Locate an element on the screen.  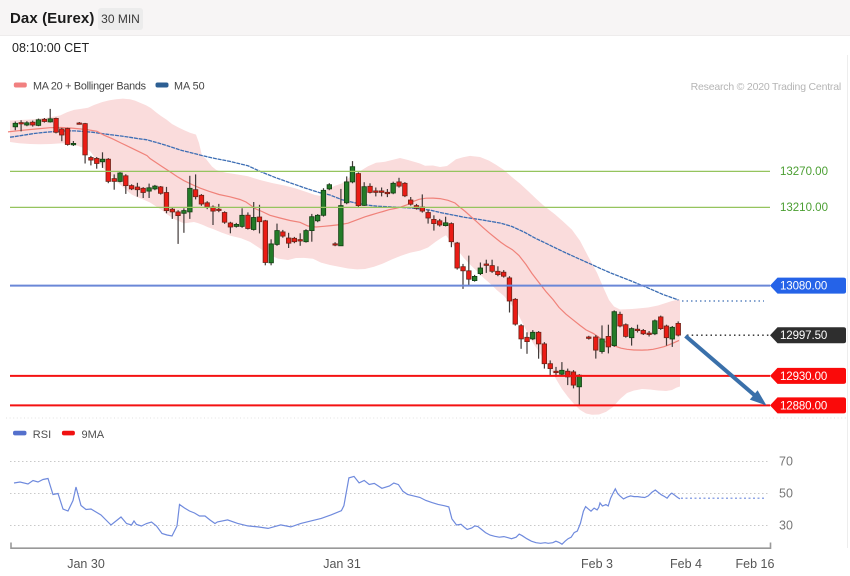
svg-text: Jan 30 is located at coordinates (86, 564).